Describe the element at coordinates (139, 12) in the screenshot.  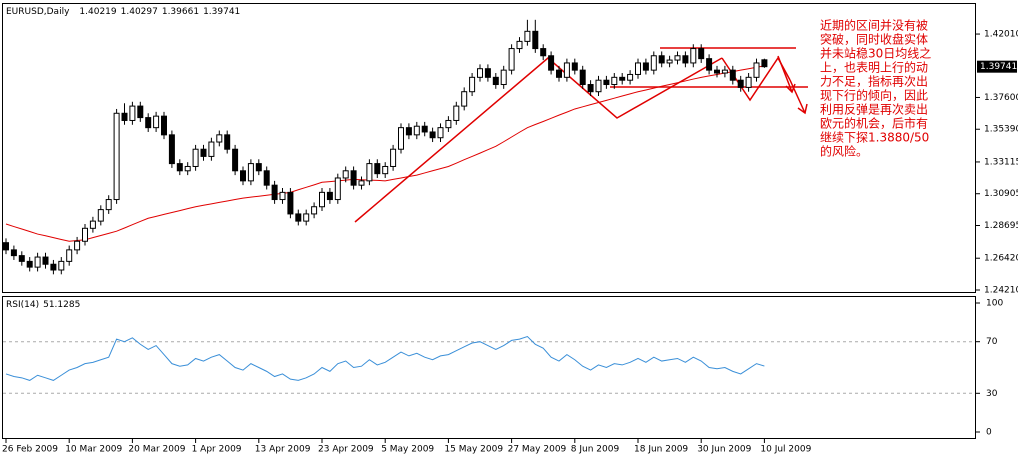
I see `high: 1.40297` at that location.